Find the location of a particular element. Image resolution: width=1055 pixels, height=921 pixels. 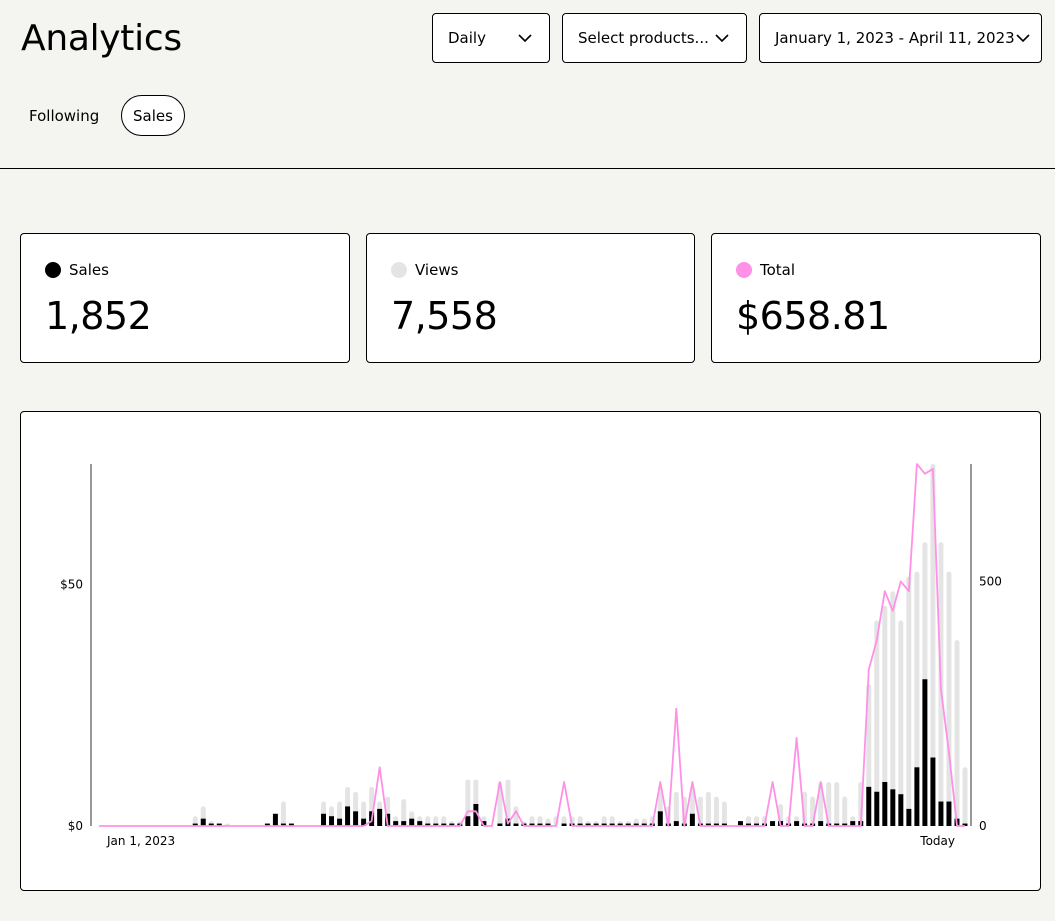

interval-select: Daily is located at coordinates (491, 38).